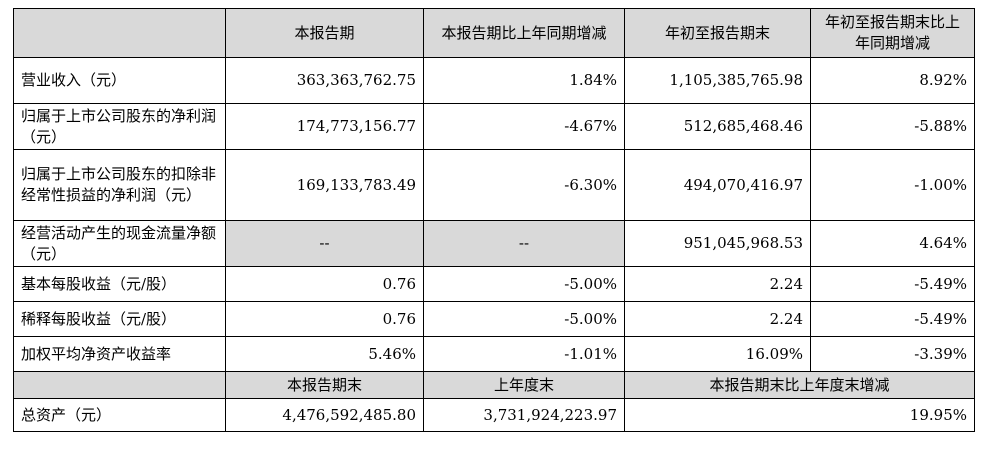  What do you see at coordinates (119, 126) in the screenshot?
I see `row-label: 归属于上市公司股东的净利润（元）` at bounding box center [119, 126].